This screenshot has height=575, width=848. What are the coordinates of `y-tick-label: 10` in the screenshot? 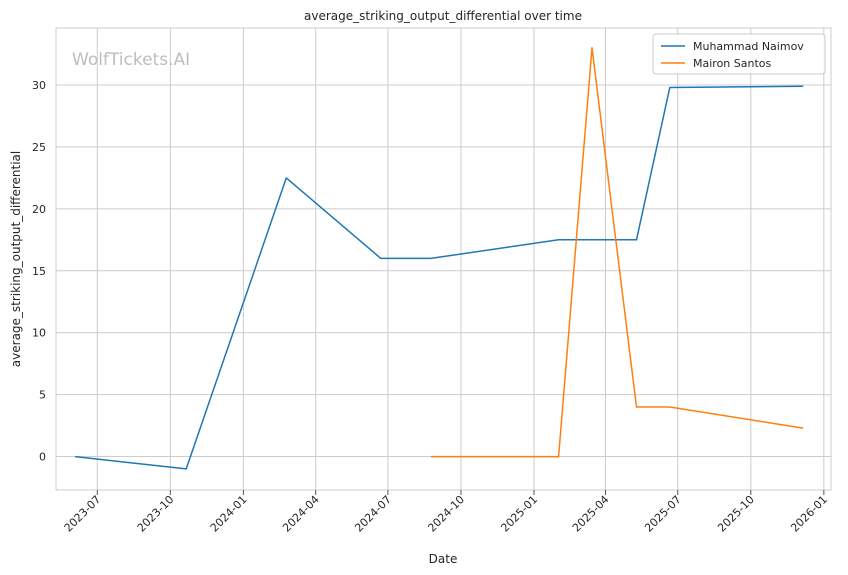 It's located at (39, 333).